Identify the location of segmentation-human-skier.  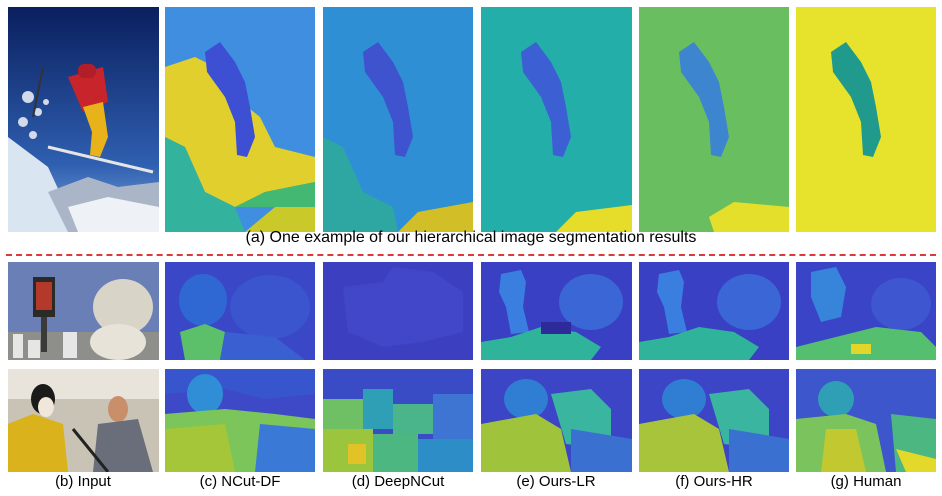
(866, 119).